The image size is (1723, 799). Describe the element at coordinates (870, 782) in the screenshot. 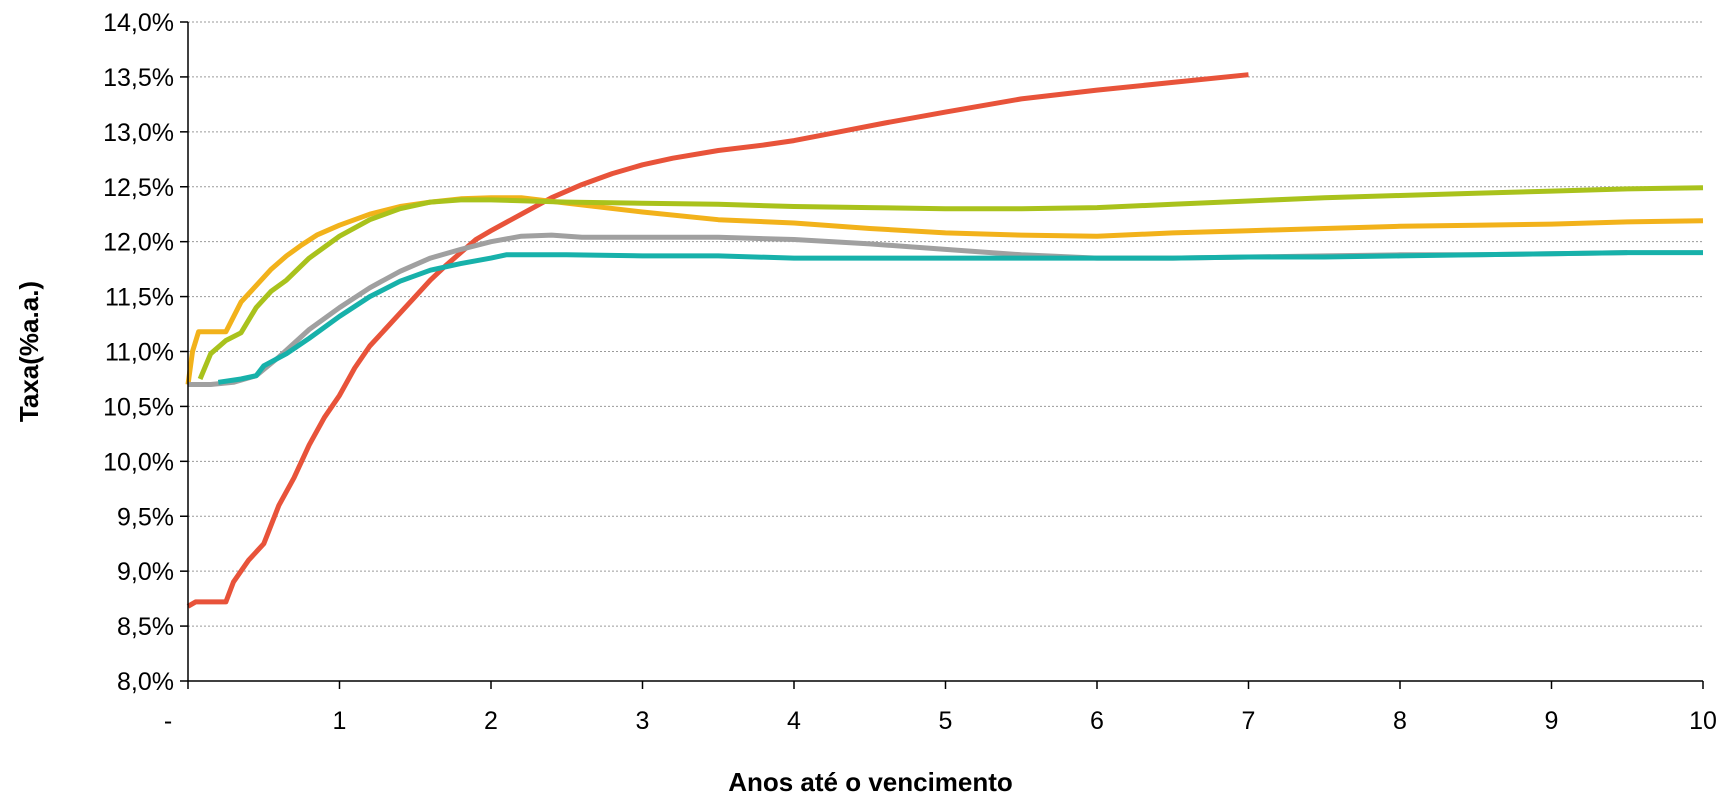

I see `x-axis-title: Anos até o vencimento` at that location.